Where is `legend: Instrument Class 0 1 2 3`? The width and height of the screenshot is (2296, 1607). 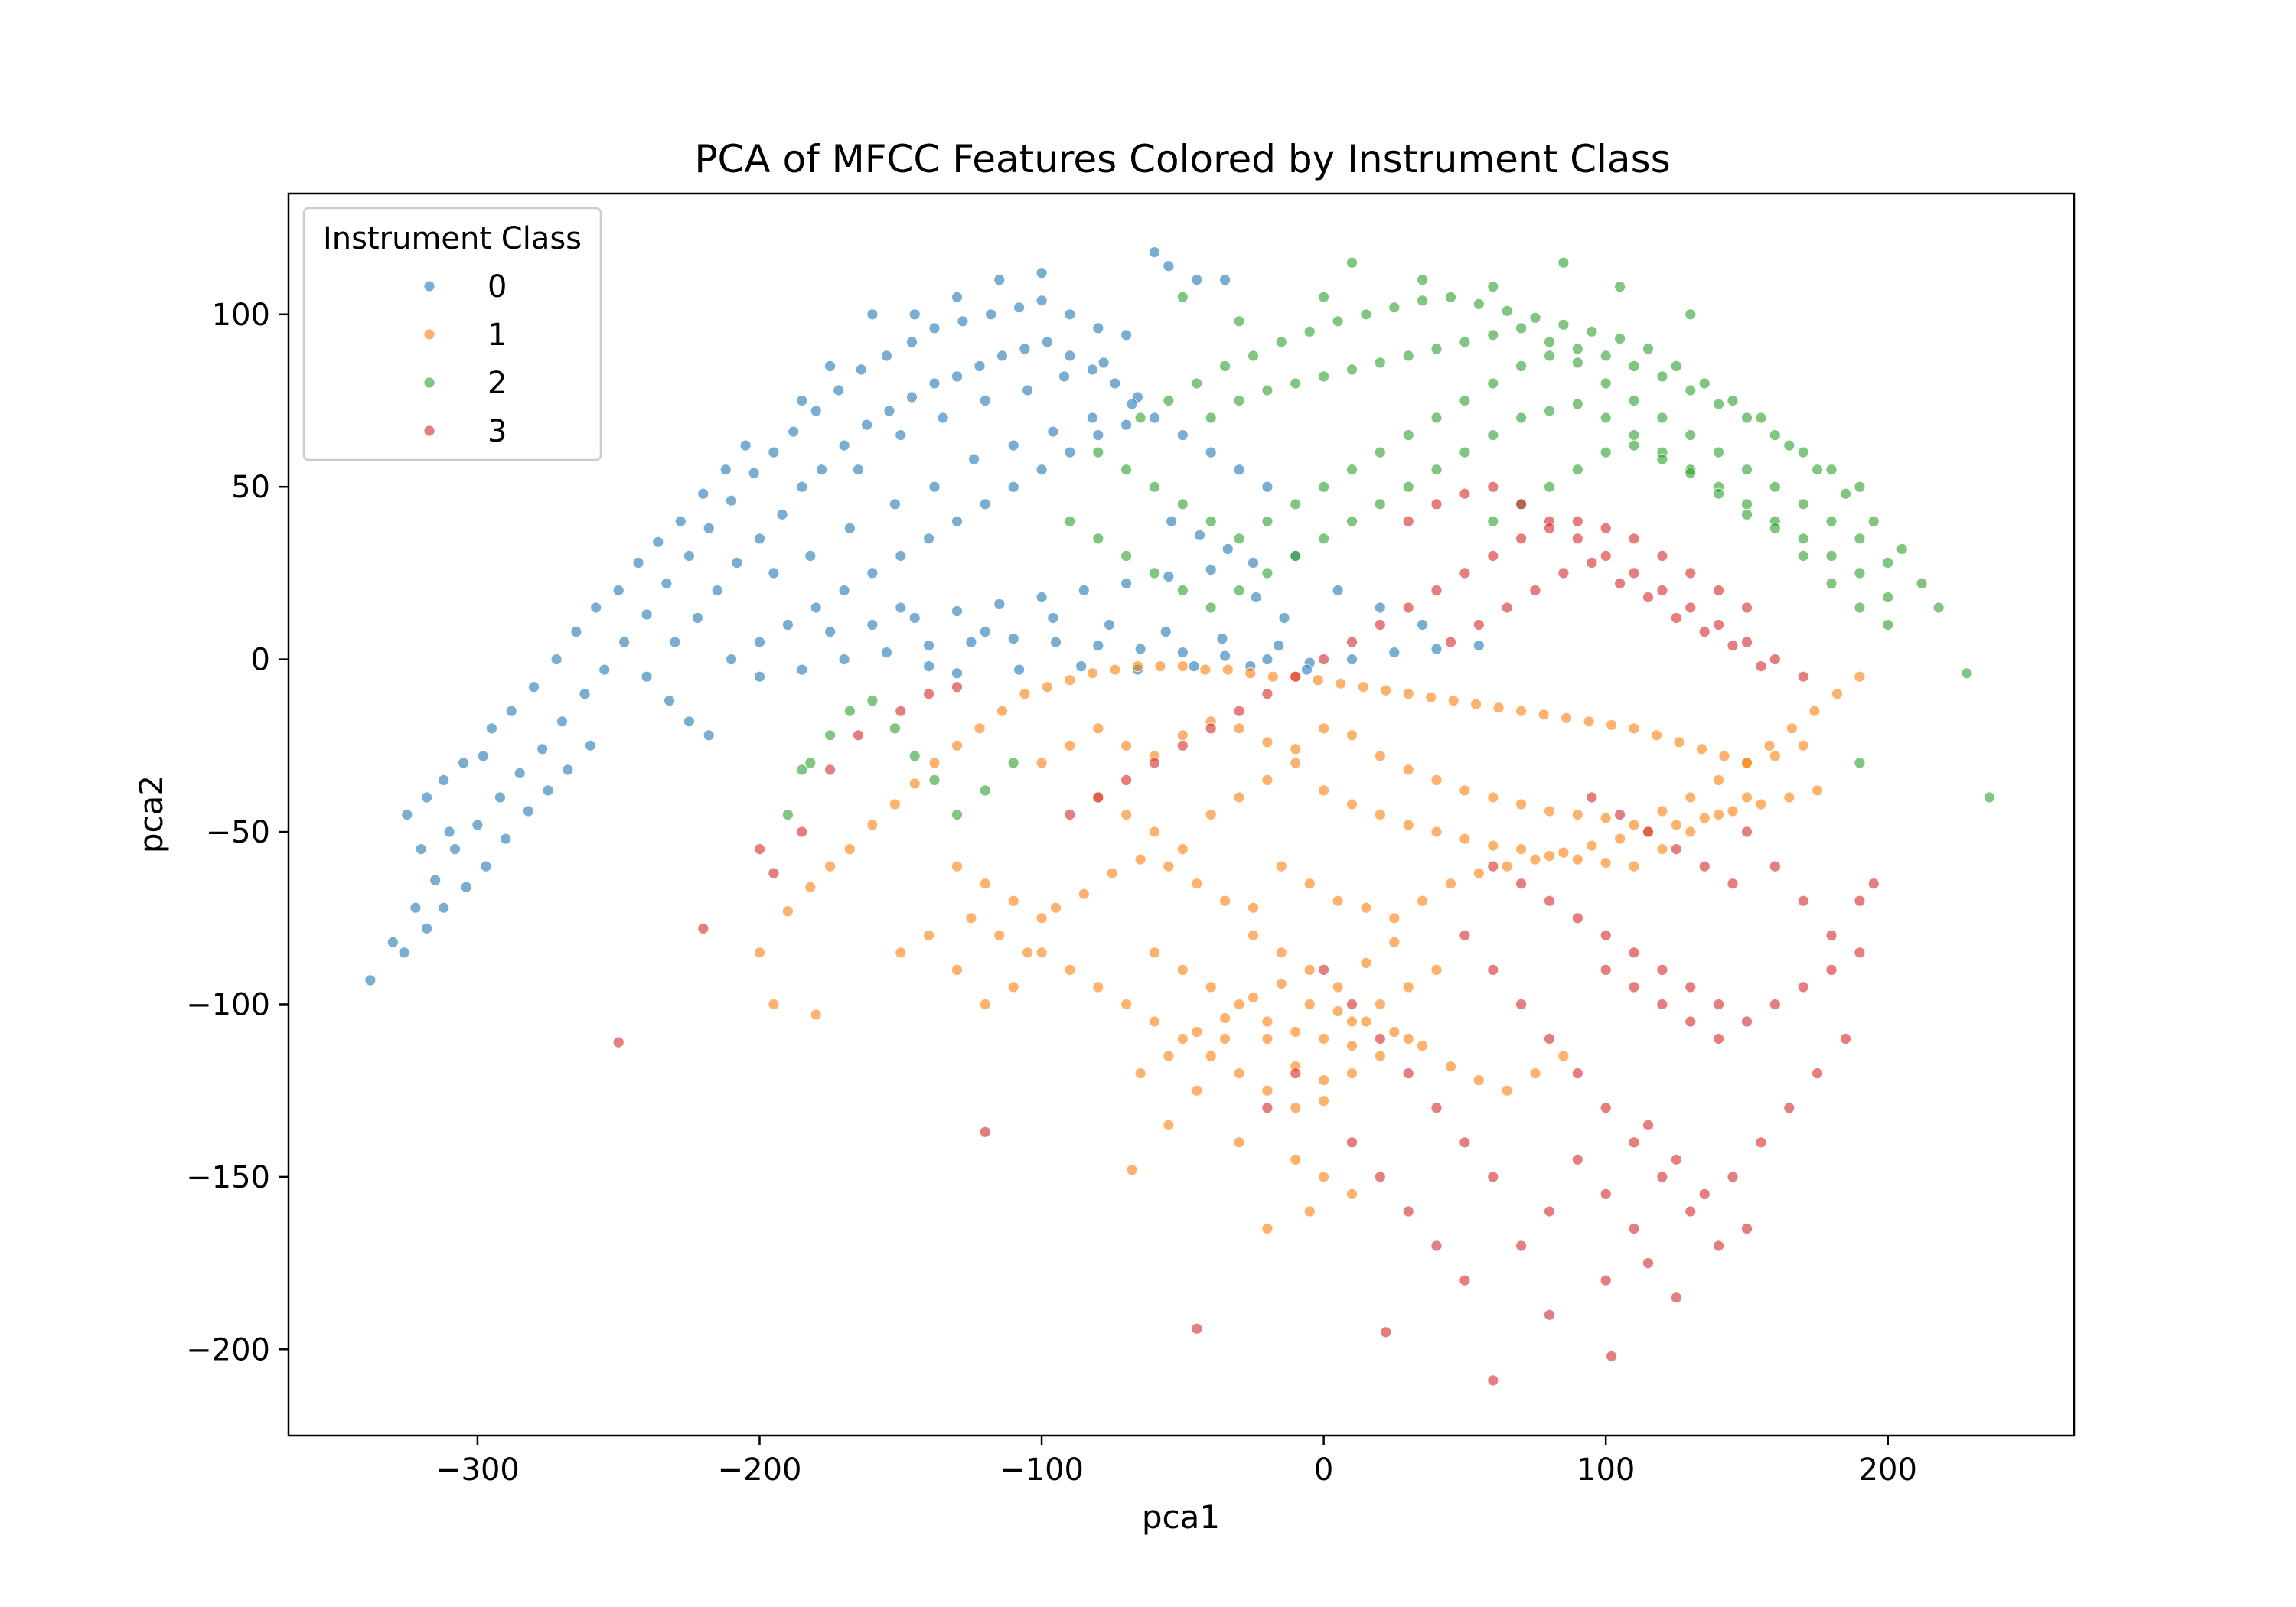
legend: Instrument Class 0 1 2 3 is located at coordinates (452, 334).